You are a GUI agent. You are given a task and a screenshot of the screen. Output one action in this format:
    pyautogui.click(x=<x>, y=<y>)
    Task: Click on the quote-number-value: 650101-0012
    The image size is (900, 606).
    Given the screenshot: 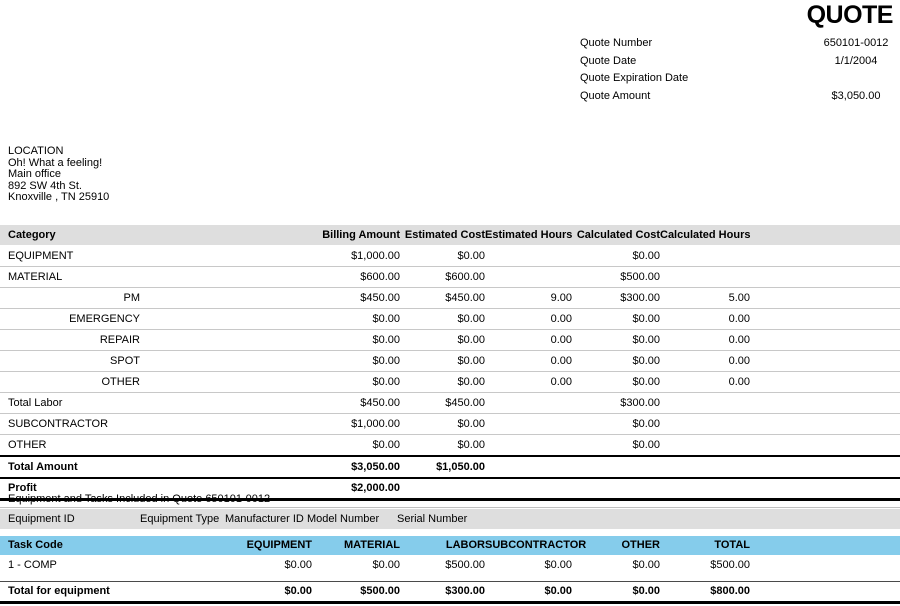 What is the action you would take?
    pyautogui.click(x=856, y=43)
    